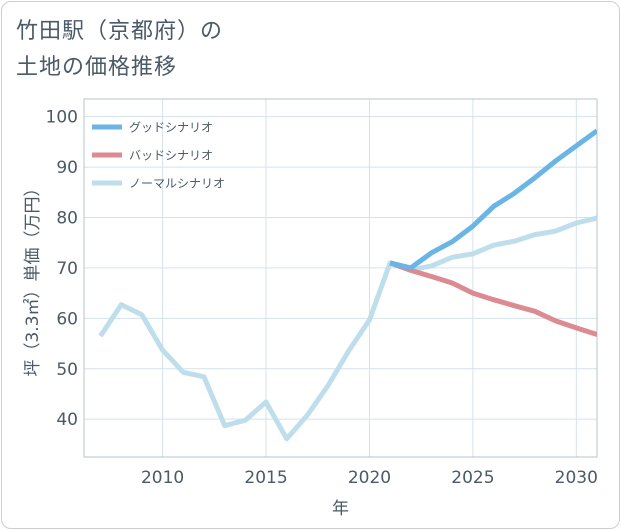  Describe the element at coordinates (67, 420) in the screenshot. I see `y-tick-label-40: 40` at that location.